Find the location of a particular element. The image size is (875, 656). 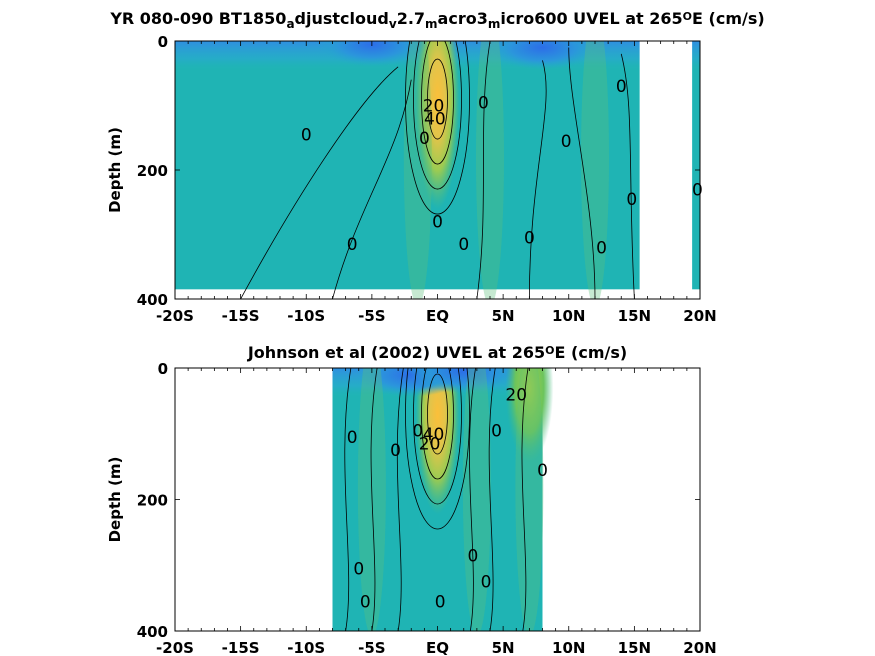

field-layer is located at coordinates (443, 499).